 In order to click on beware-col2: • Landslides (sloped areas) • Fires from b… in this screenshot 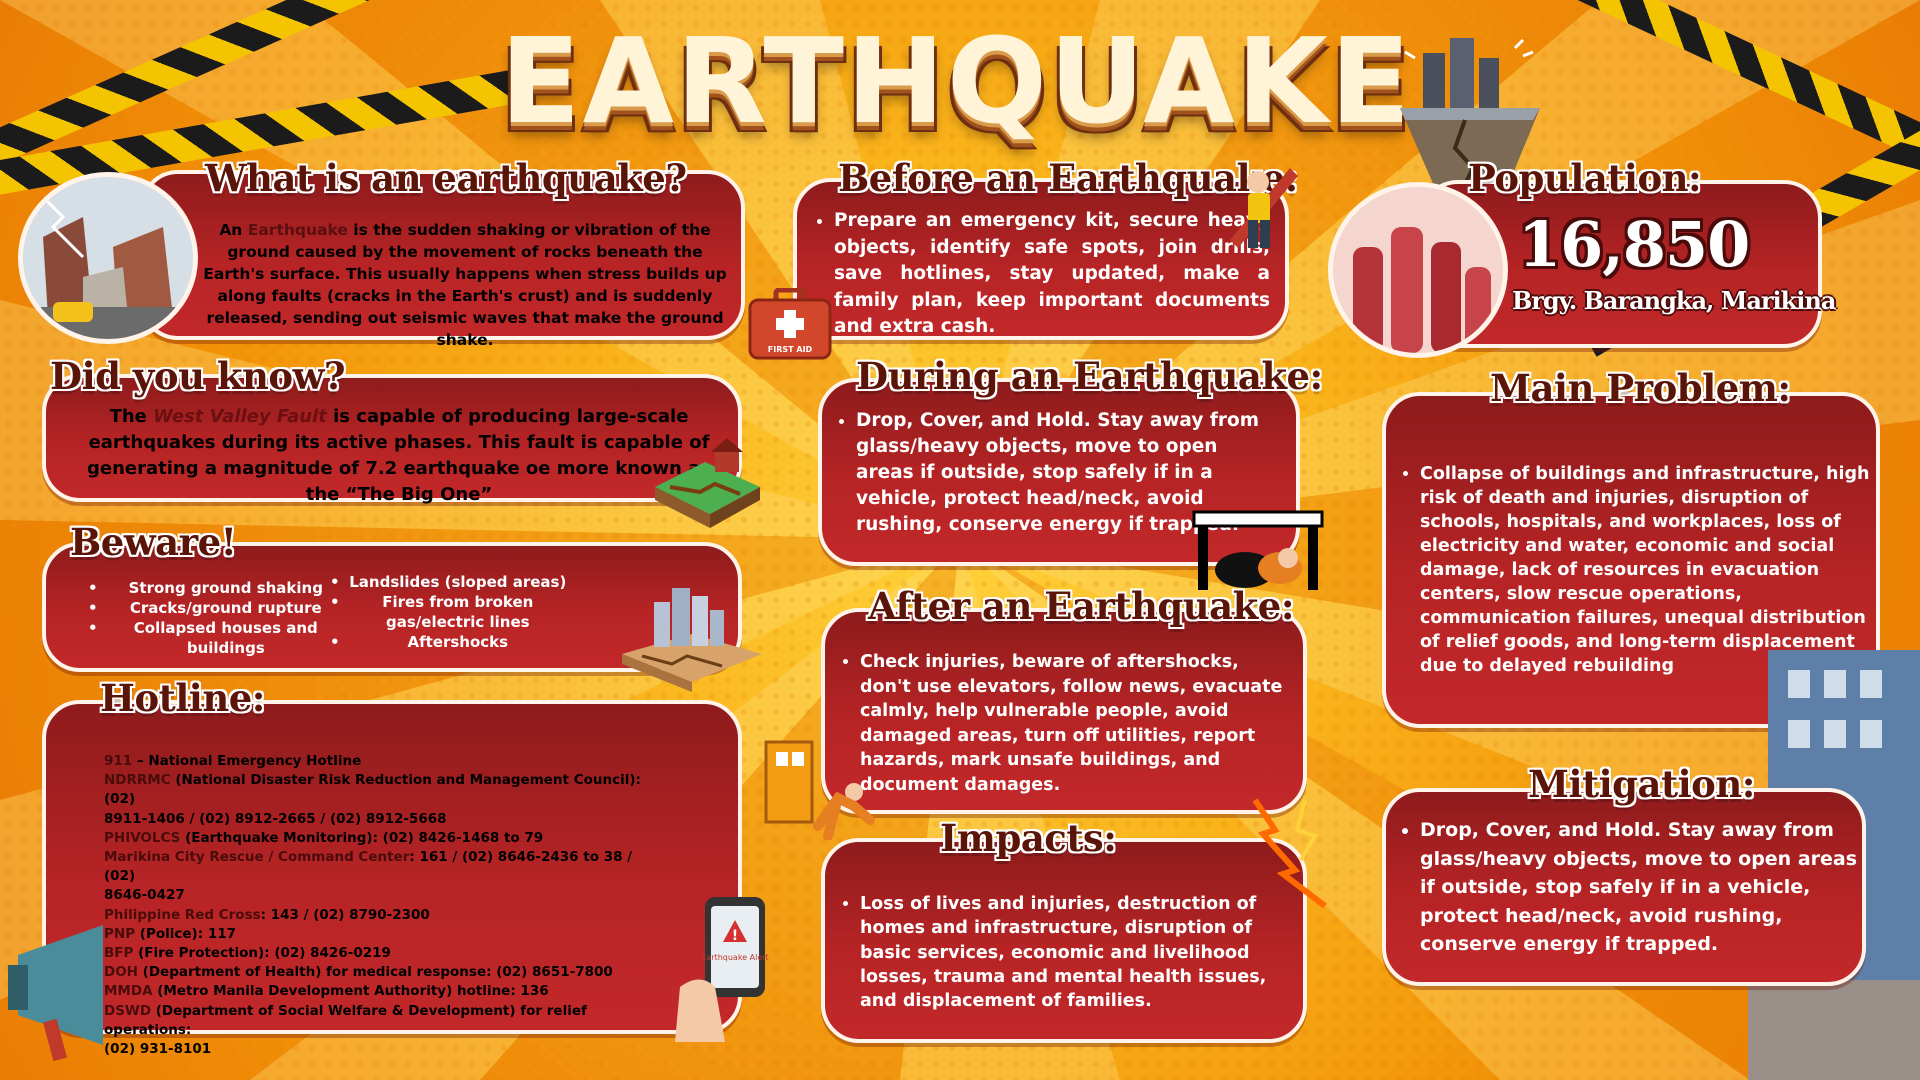, I will do `click(450, 612)`.